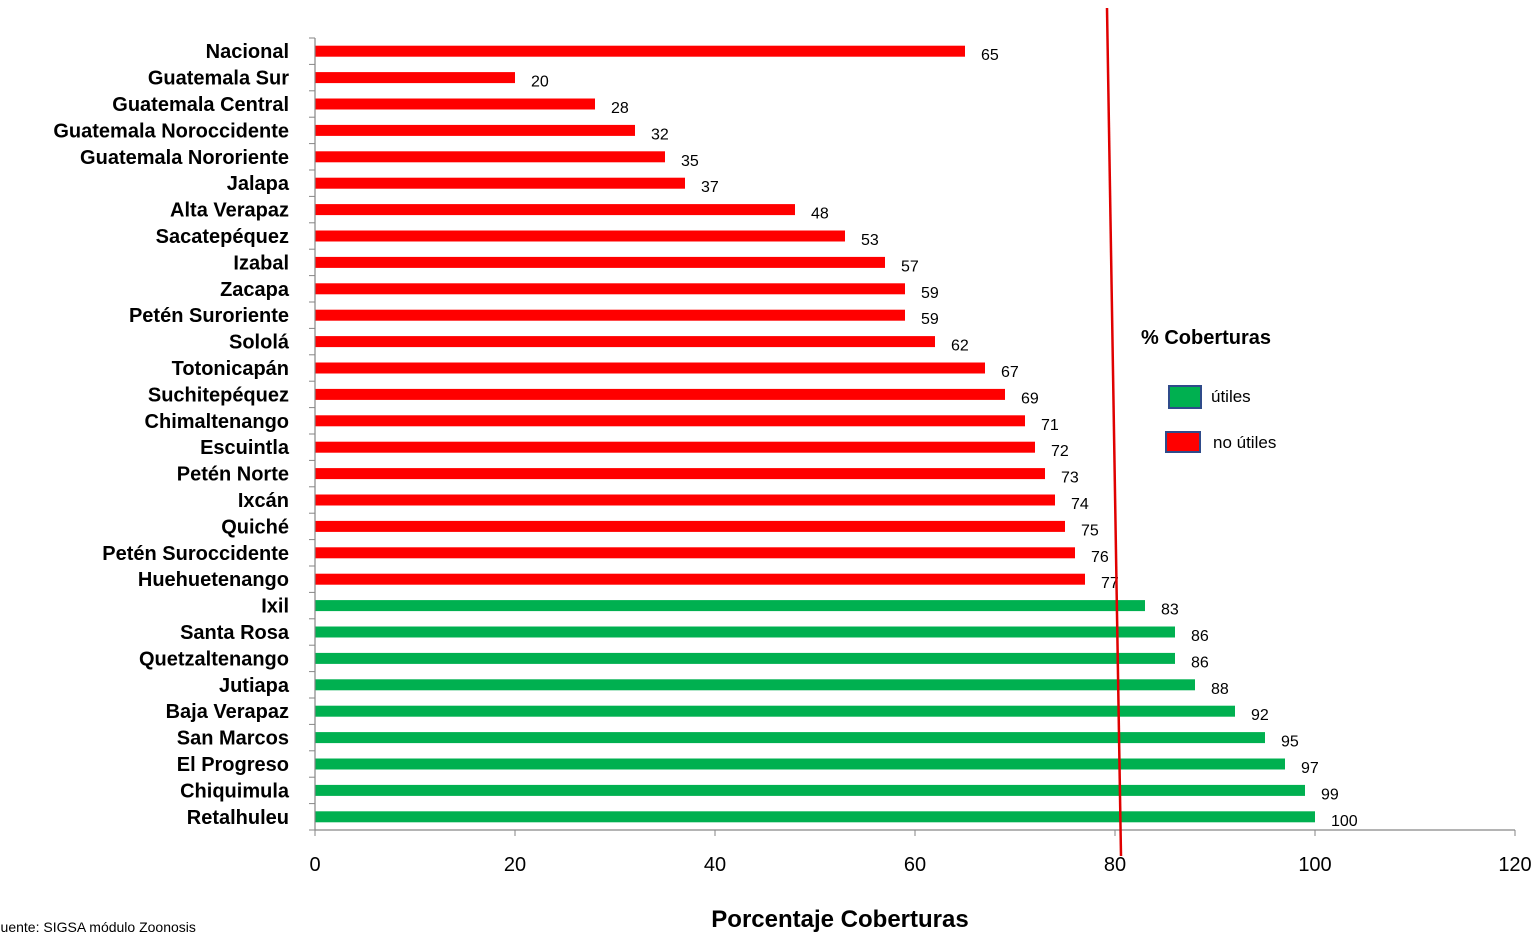 The image size is (1540, 942). Describe the element at coordinates (490, 157) in the screenshot. I see `bar-guatemala-nororiente` at that location.